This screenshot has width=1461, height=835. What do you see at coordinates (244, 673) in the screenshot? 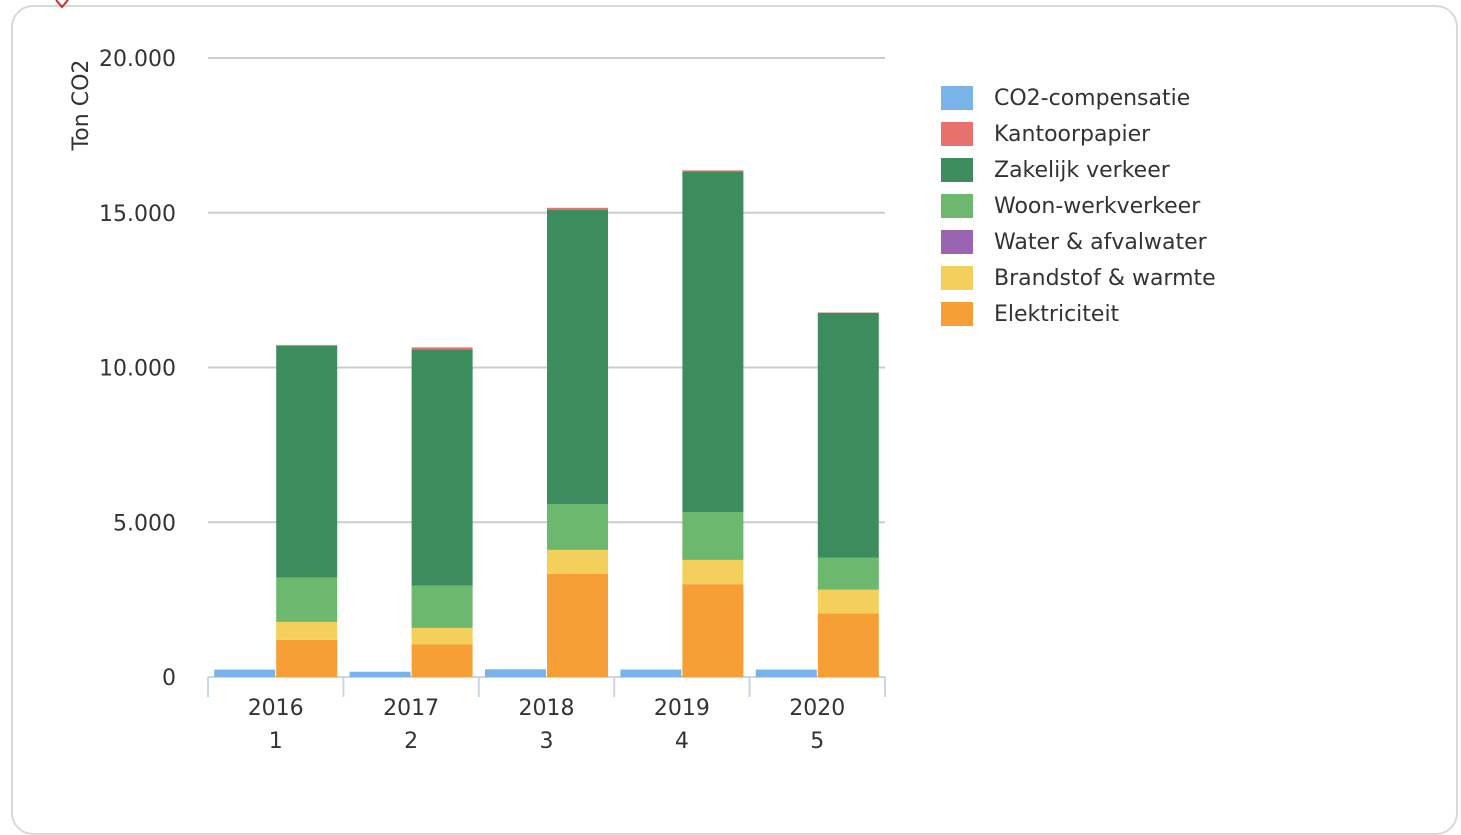
I see `bar-co2-compensatie-2016` at bounding box center [244, 673].